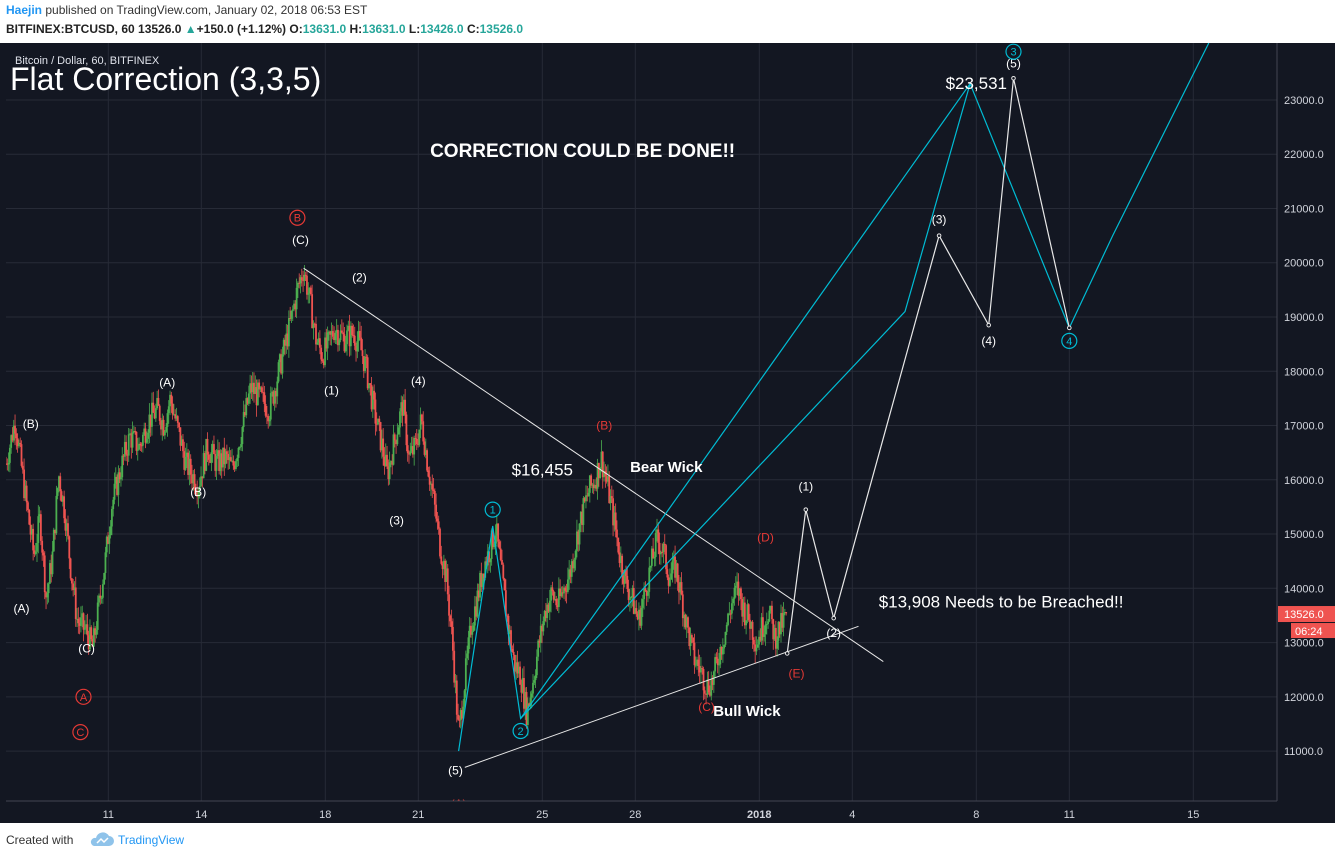  I want to click on wave-label-red: (E), so click(797, 673).